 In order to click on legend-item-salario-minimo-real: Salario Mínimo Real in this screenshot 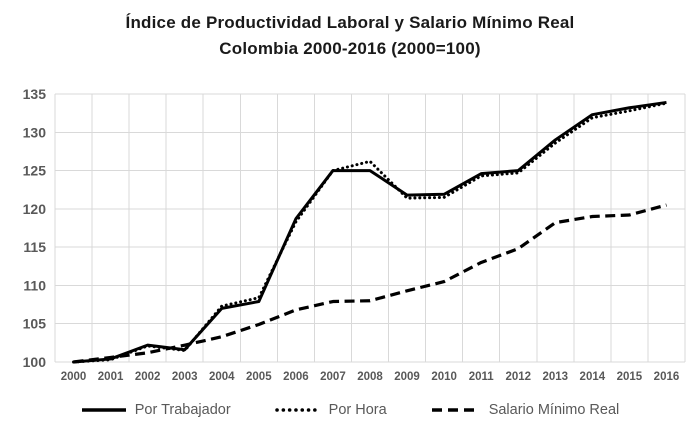, I will do `click(525, 410)`.